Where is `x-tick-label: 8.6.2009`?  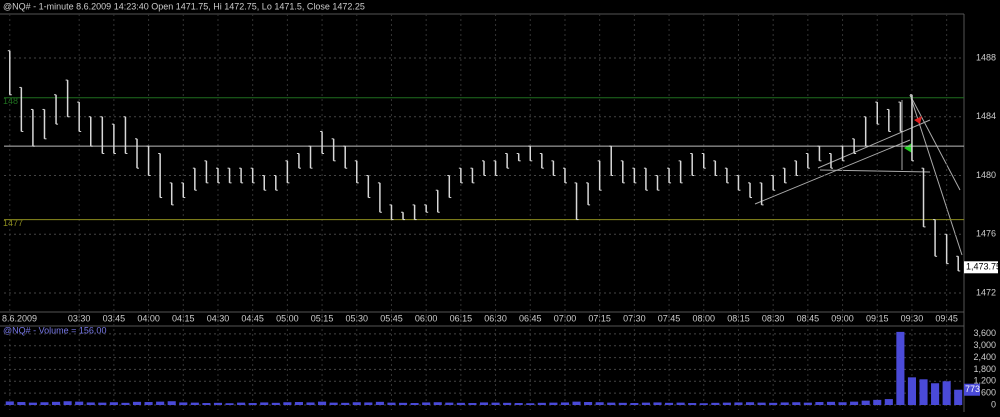
x-tick-label: 8.6.2009 is located at coordinates (19, 318).